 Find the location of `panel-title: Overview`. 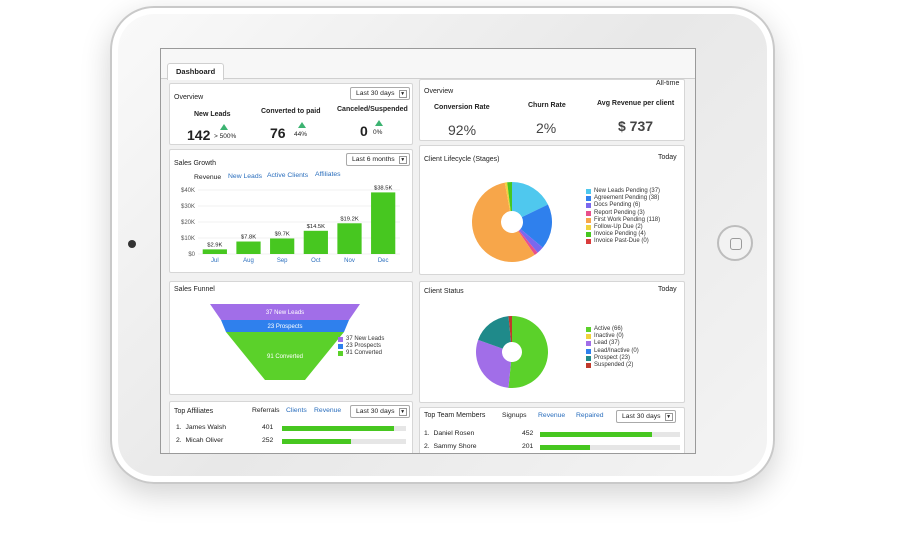

panel-title: Overview is located at coordinates (439, 91).